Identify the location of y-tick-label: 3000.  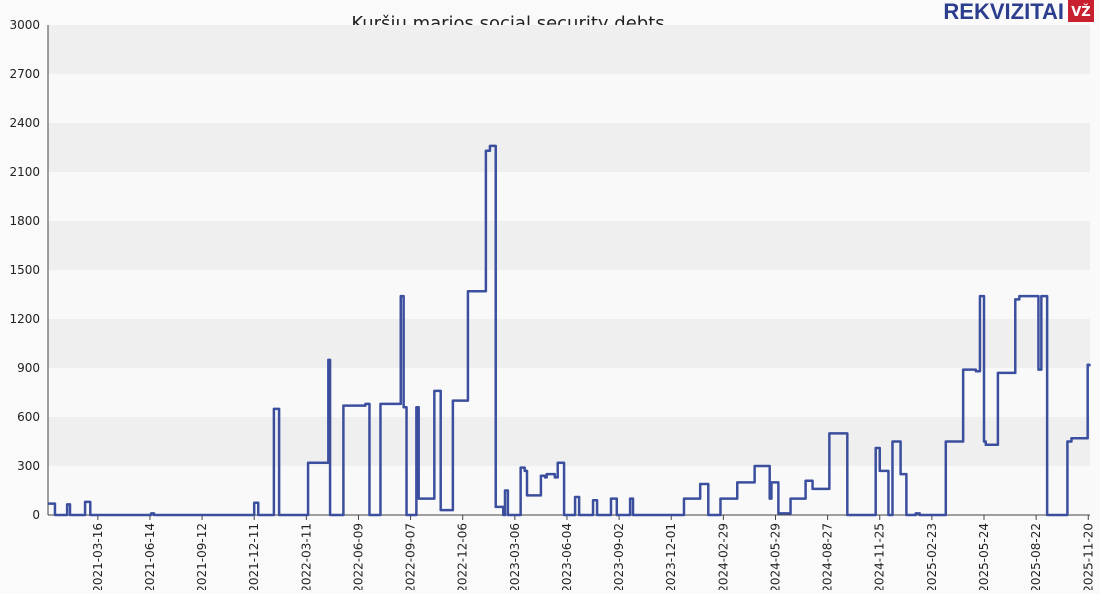
(24, 25).